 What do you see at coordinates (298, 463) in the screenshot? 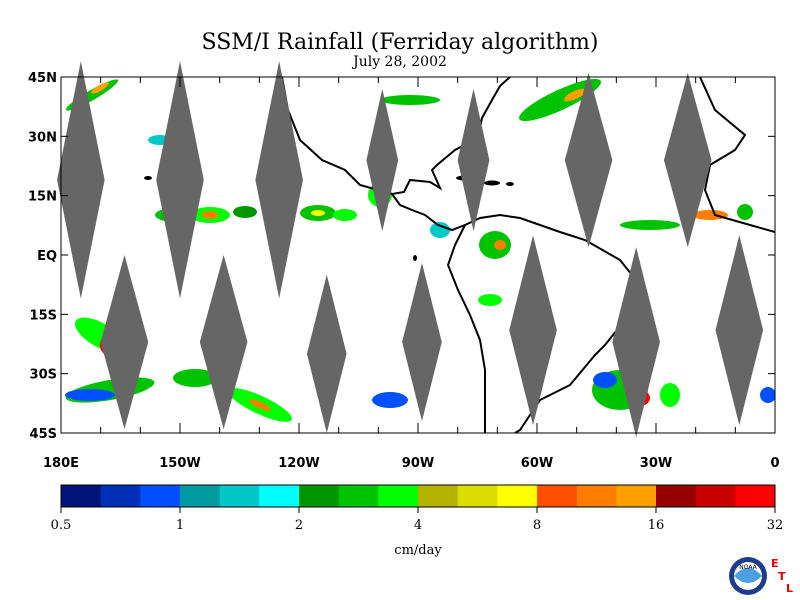
I see `lon-label: 120W` at bounding box center [298, 463].